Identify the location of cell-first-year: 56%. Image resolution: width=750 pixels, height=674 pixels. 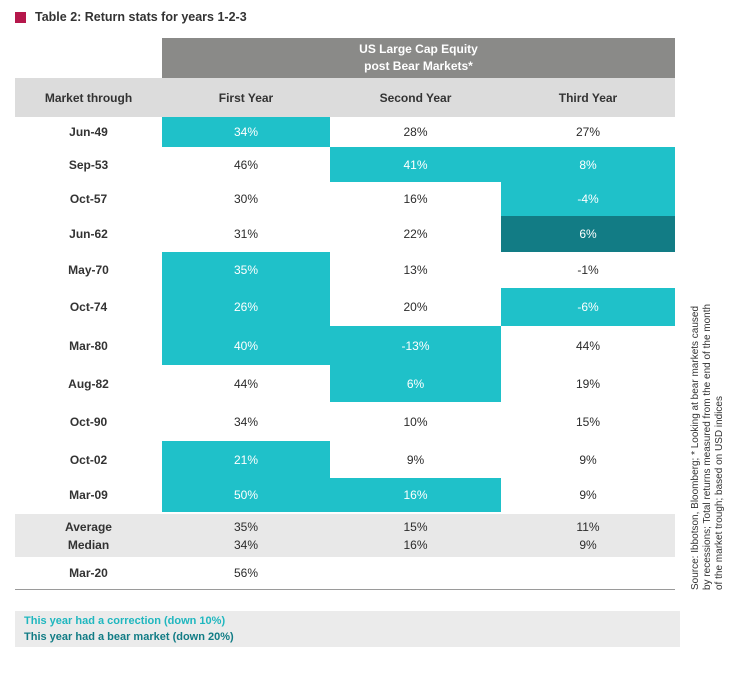
(246, 573).